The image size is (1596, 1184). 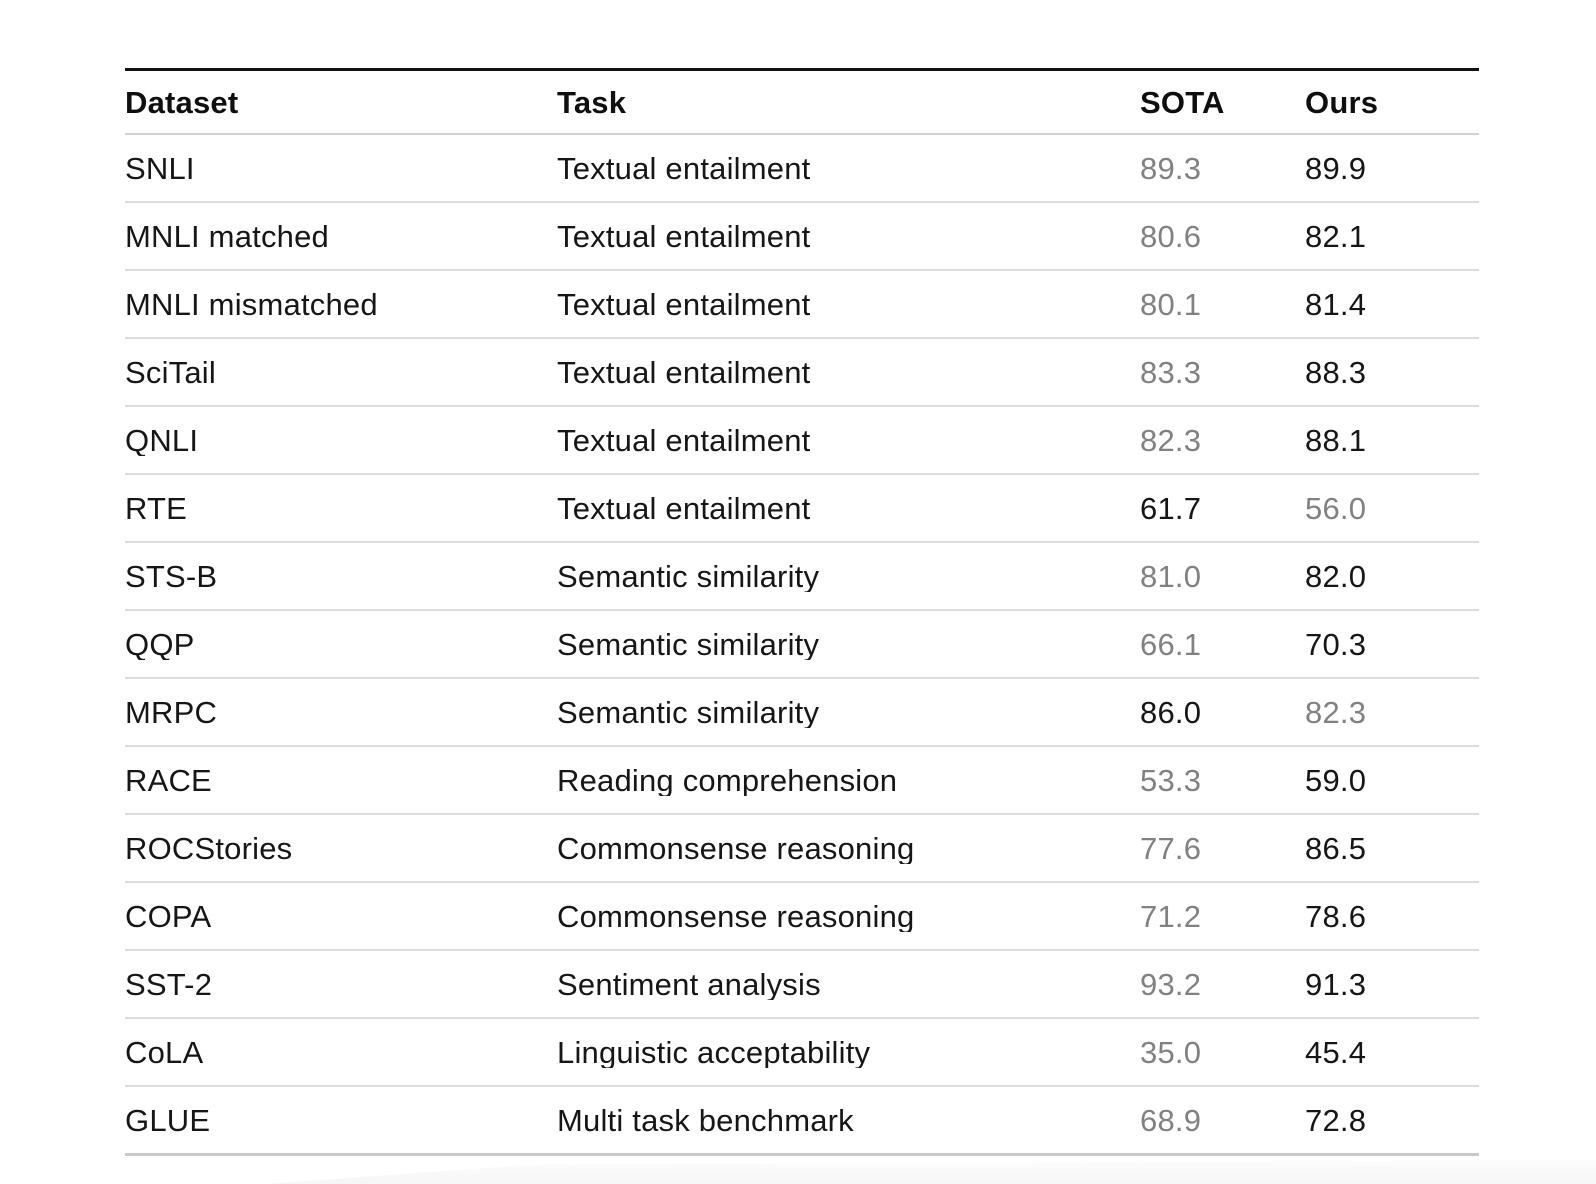 I want to click on sota-value: 71.2, so click(x=1171, y=916).